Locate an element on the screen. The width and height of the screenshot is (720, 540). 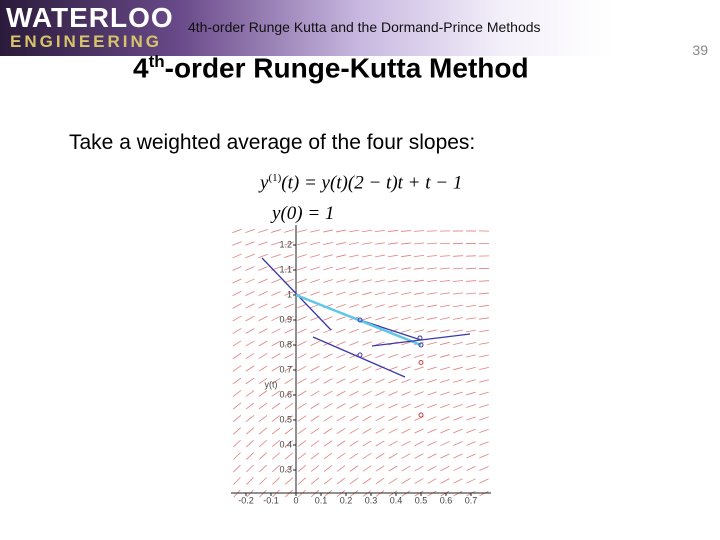
eq-rest: (t) = y(t)(2 − t)t + t − 1 is located at coordinates (372, 183).